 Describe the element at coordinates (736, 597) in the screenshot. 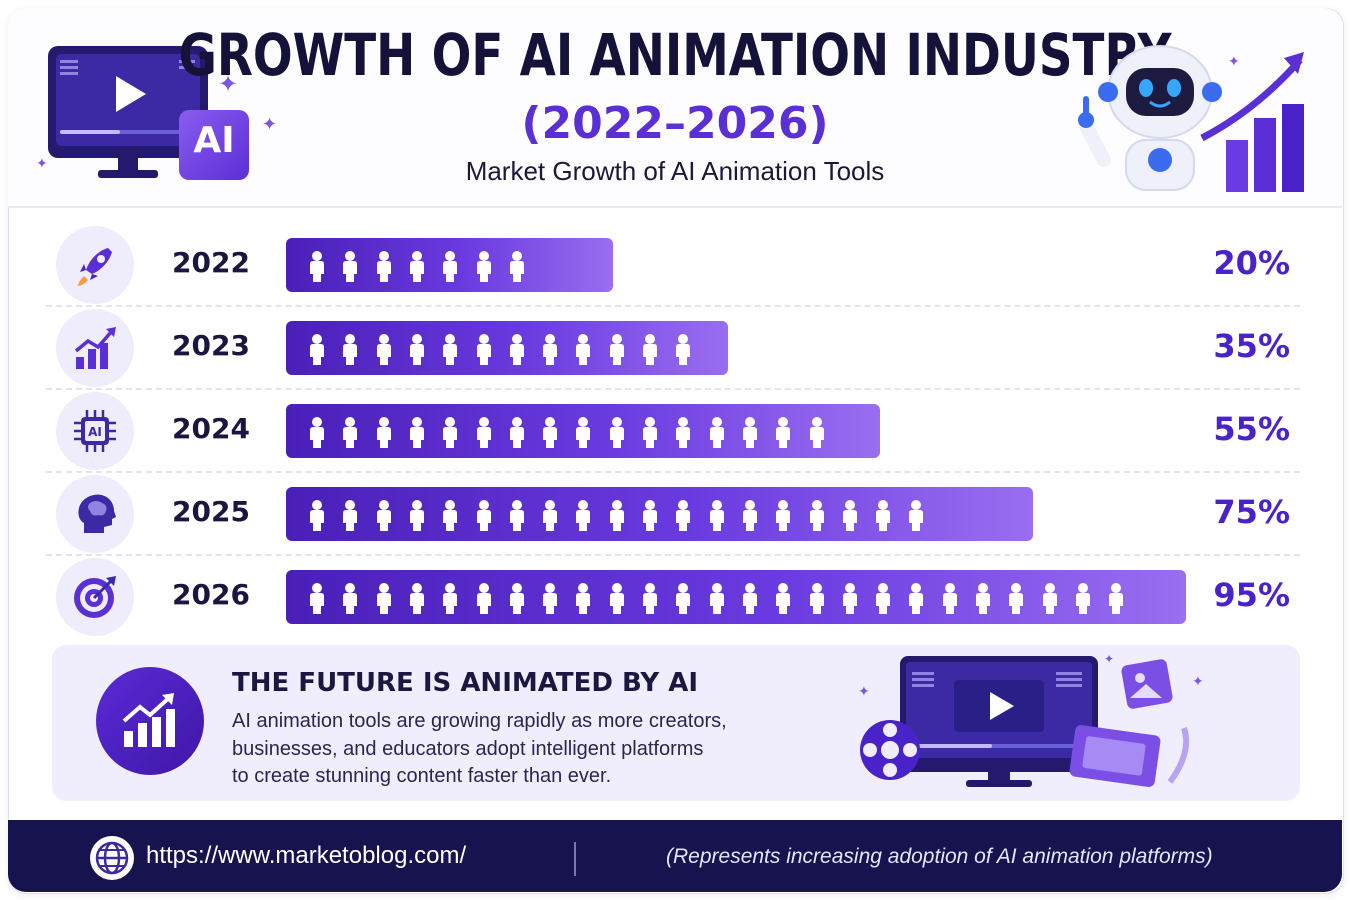

I see `growth-bar` at that location.